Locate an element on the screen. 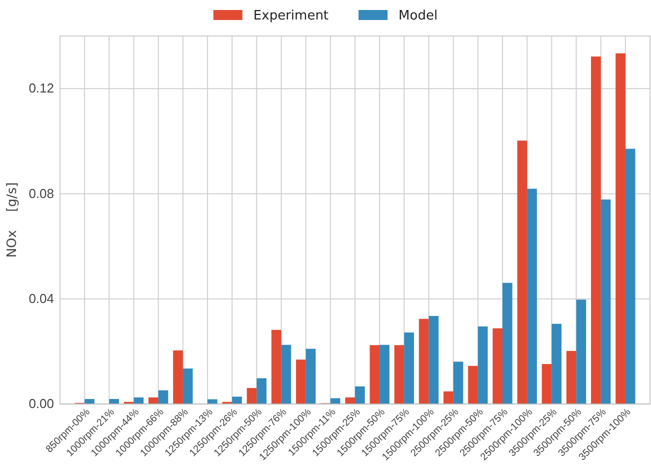 Image resolution: width=651 pixels, height=466 pixels. y-tick-label: 0.00 is located at coordinates (41, 404).